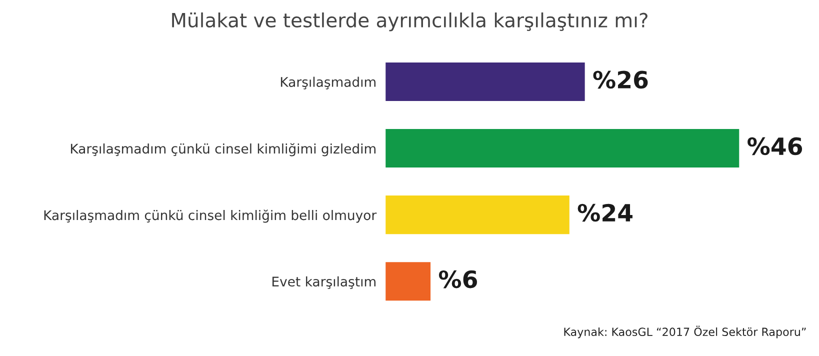 The width and height of the screenshot is (819, 356). What do you see at coordinates (210, 216) in the screenshot?
I see `y-tick-label: Karşılaşmadım çünkü cinsel kimliğim belli olmuyor` at bounding box center [210, 216].